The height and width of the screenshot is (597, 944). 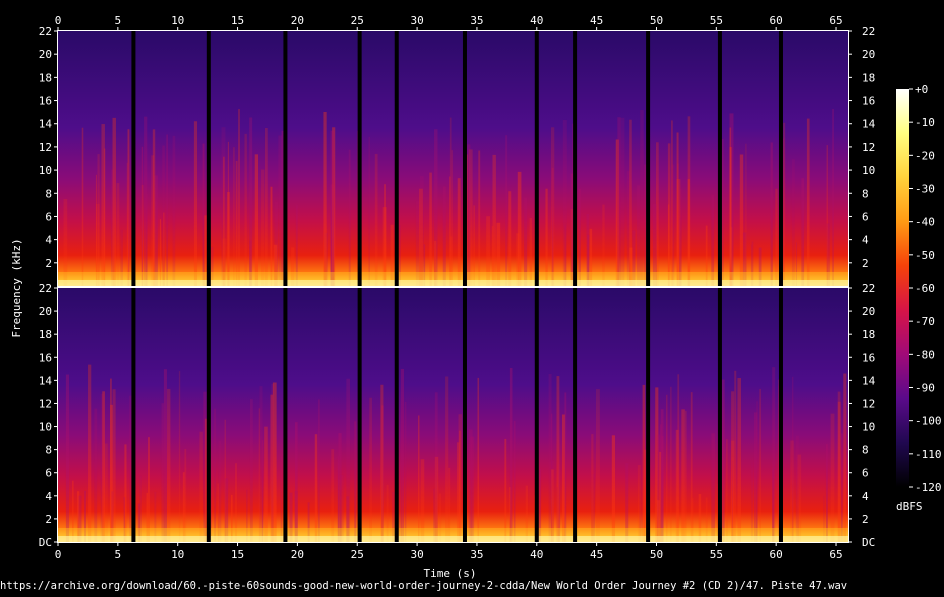 What do you see at coordinates (921, 89) in the screenshot?
I see `colorbar-tick-label: +0` at bounding box center [921, 89].